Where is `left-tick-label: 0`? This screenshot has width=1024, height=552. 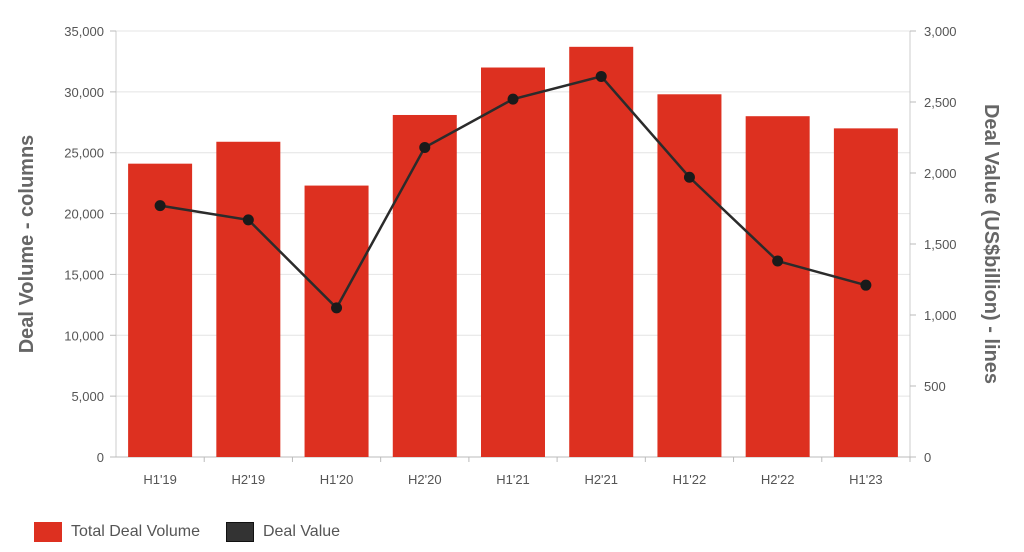
left-tick-label: 0 is located at coordinates (100, 457).